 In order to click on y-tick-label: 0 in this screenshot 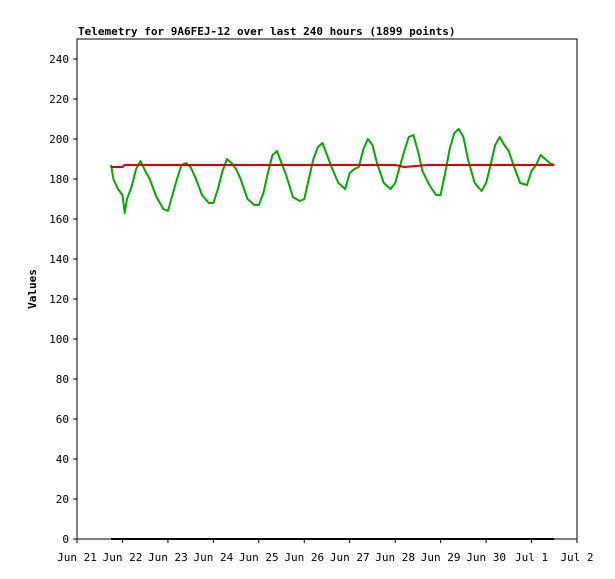, I will do `click(65, 539)`.